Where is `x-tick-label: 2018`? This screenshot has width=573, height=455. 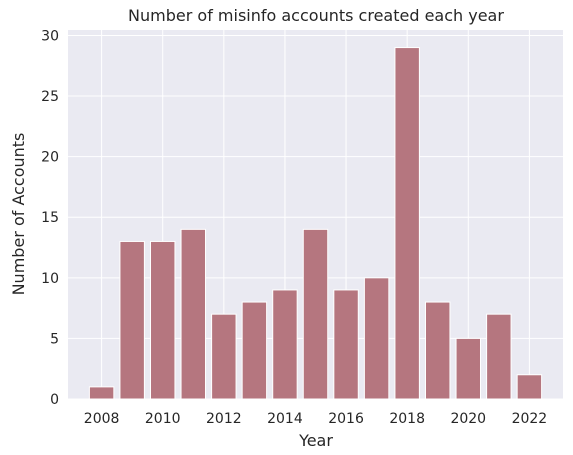 x-tick-label: 2018 is located at coordinates (407, 419).